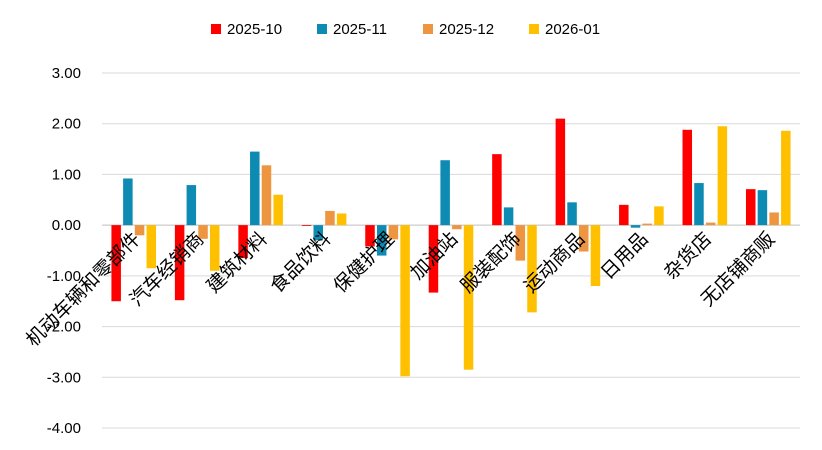 The height and width of the screenshot is (450, 822). I want to click on legend-label: 2025-12, so click(466, 29).